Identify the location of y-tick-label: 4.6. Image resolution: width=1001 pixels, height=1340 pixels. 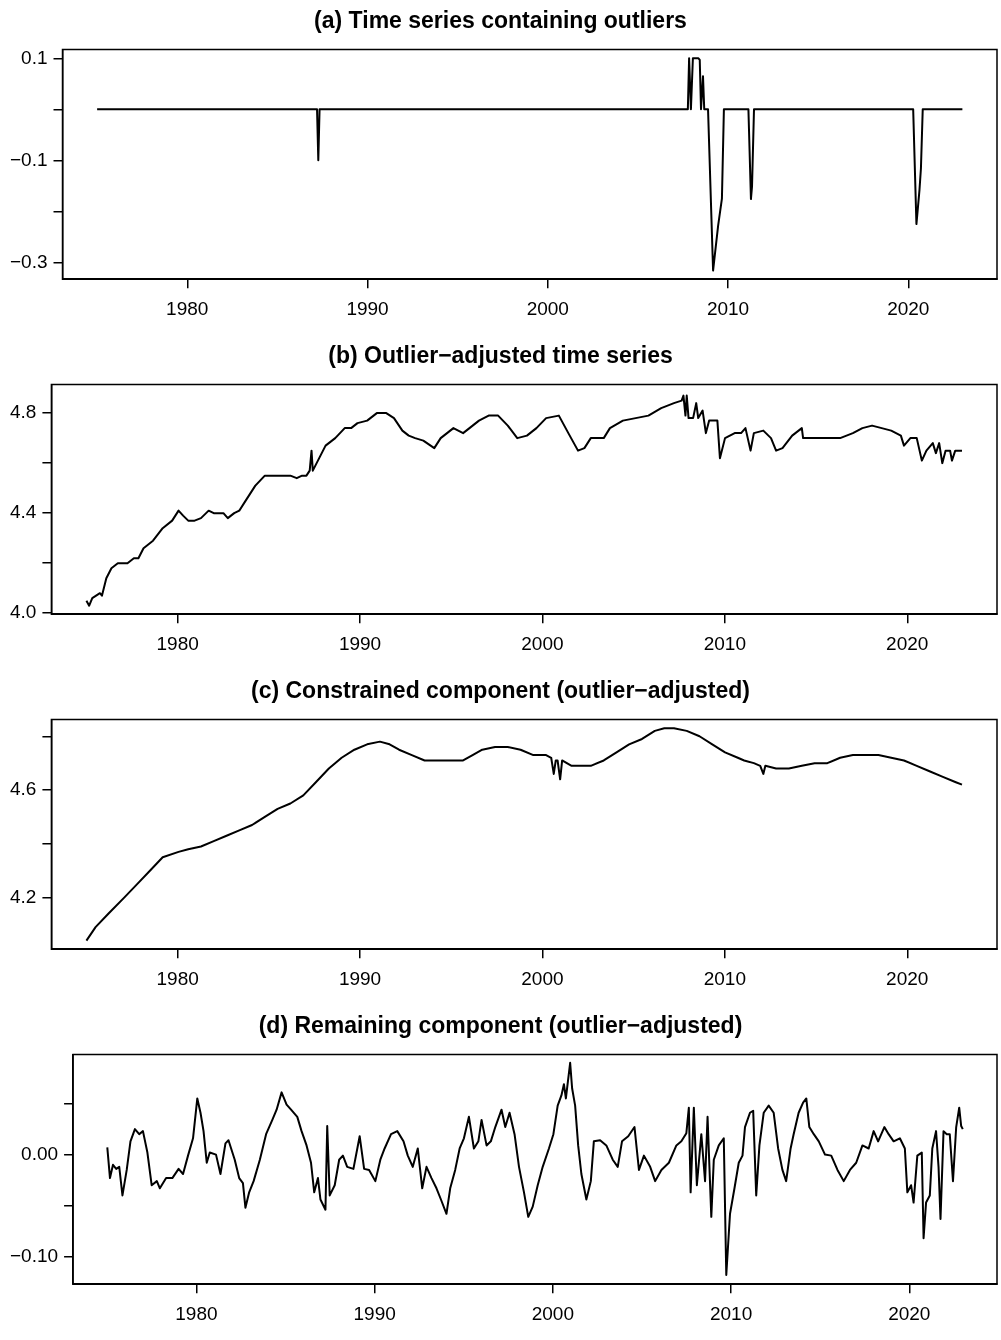
(23, 789).